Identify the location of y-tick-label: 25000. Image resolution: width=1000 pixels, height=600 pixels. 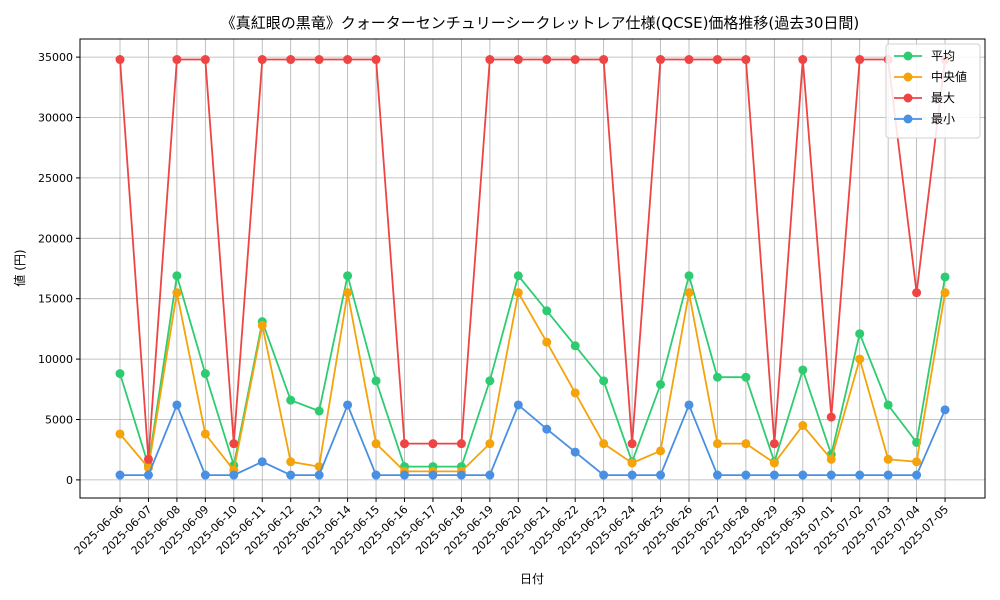
(55, 178).